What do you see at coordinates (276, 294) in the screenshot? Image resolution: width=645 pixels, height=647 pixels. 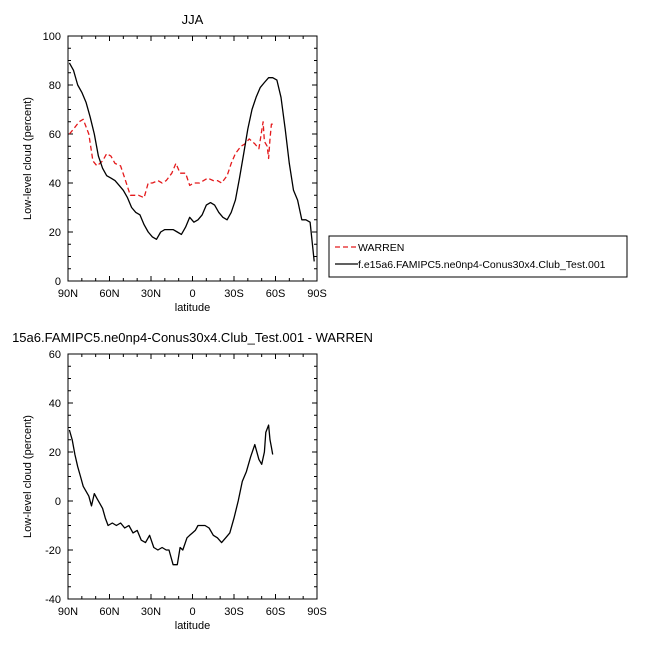 I see `top-chart-x-tick-label: 60S` at bounding box center [276, 294].